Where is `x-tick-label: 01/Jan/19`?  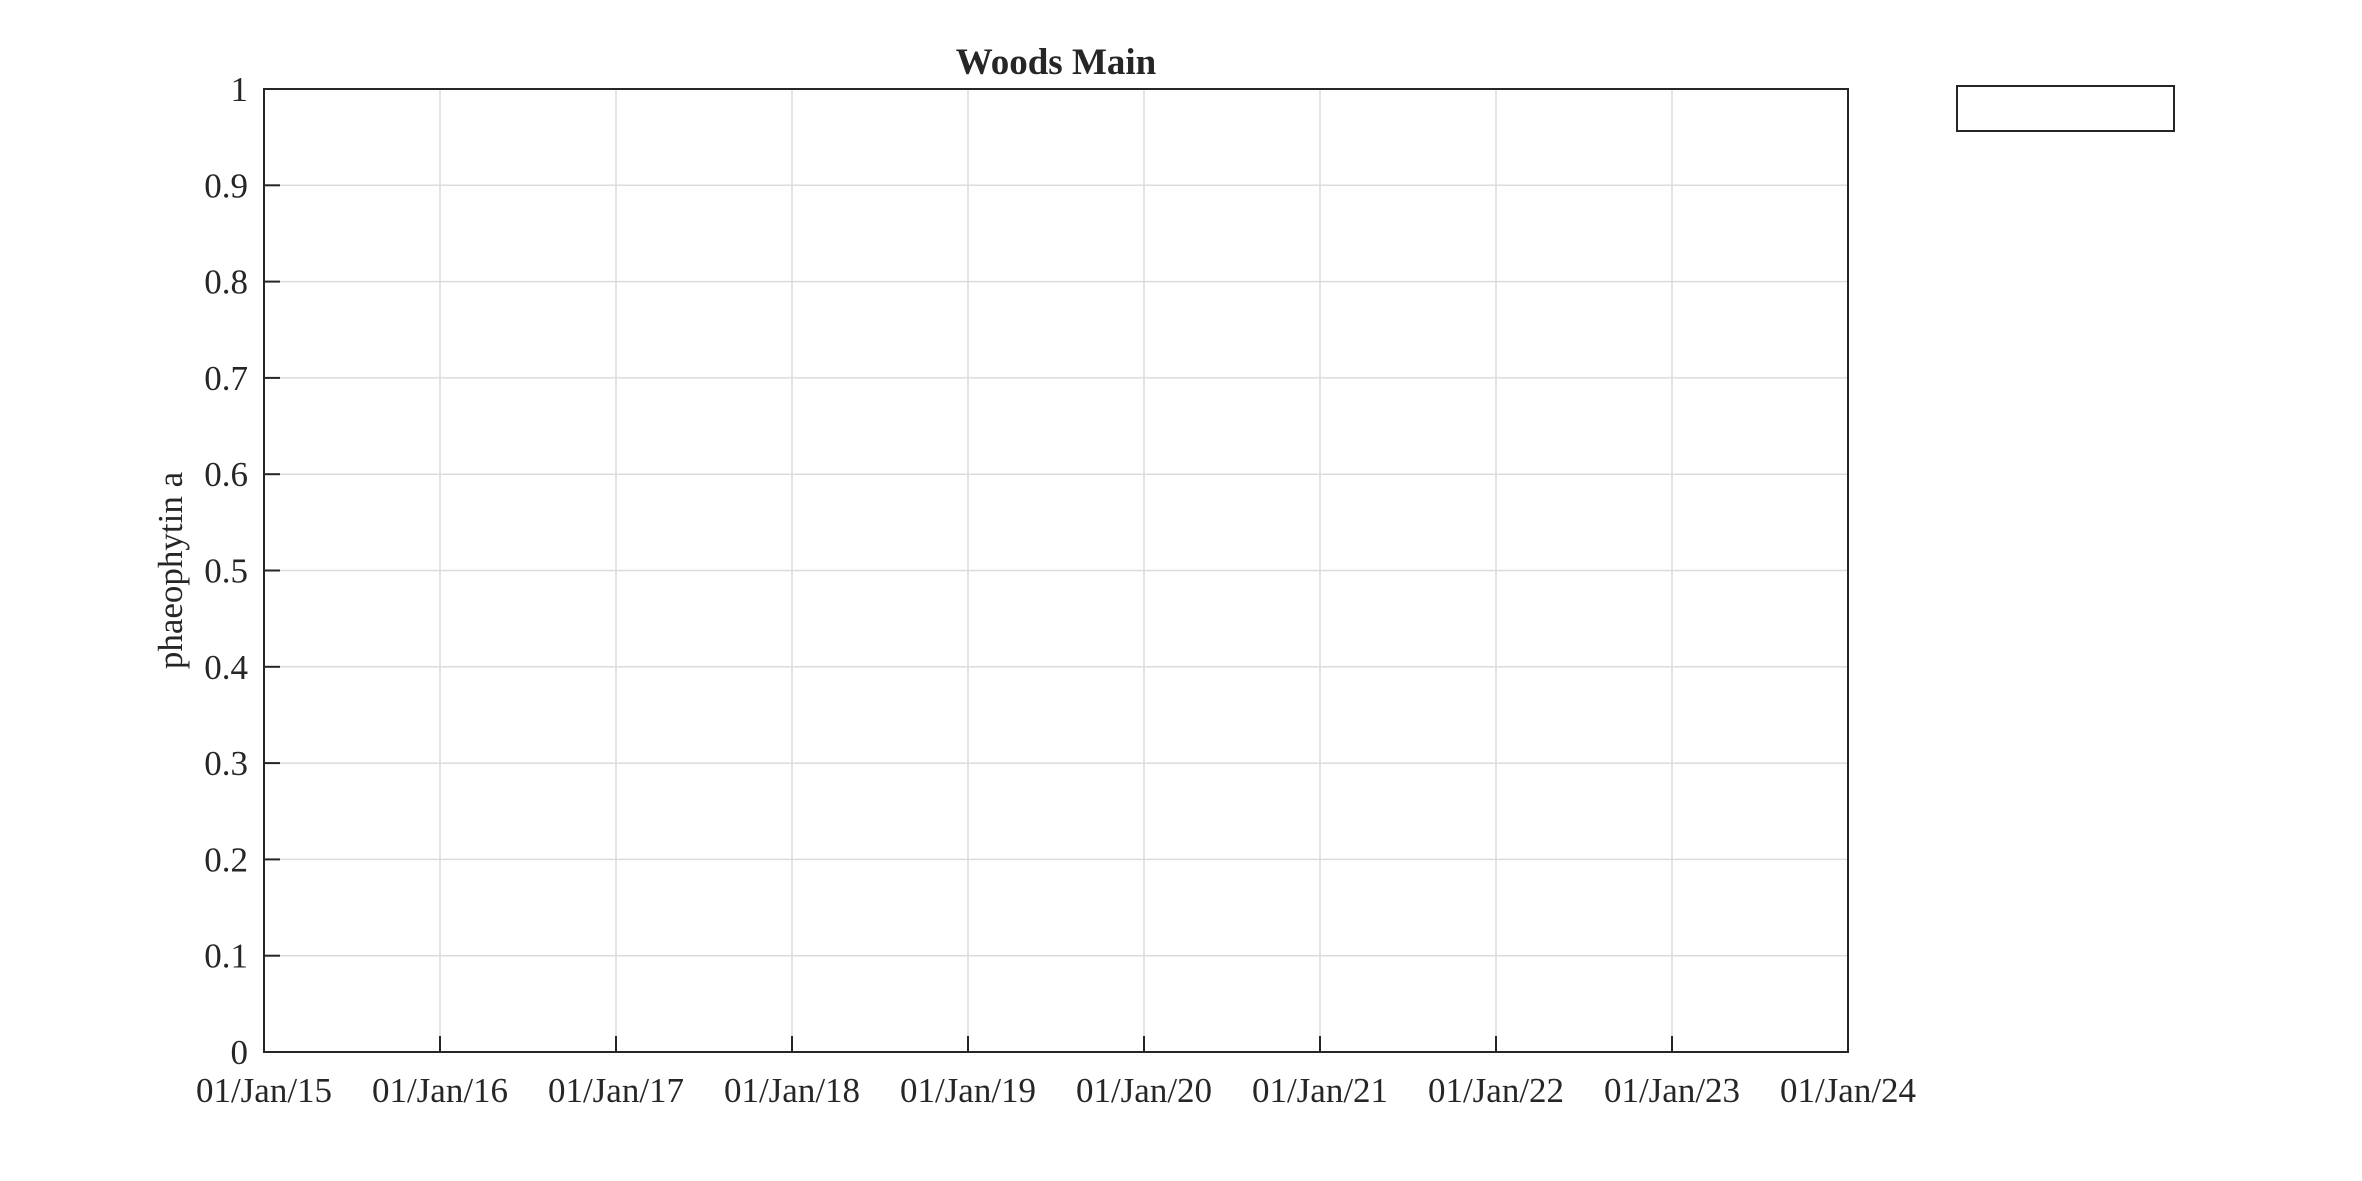 x-tick-label: 01/Jan/19 is located at coordinates (968, 1090).